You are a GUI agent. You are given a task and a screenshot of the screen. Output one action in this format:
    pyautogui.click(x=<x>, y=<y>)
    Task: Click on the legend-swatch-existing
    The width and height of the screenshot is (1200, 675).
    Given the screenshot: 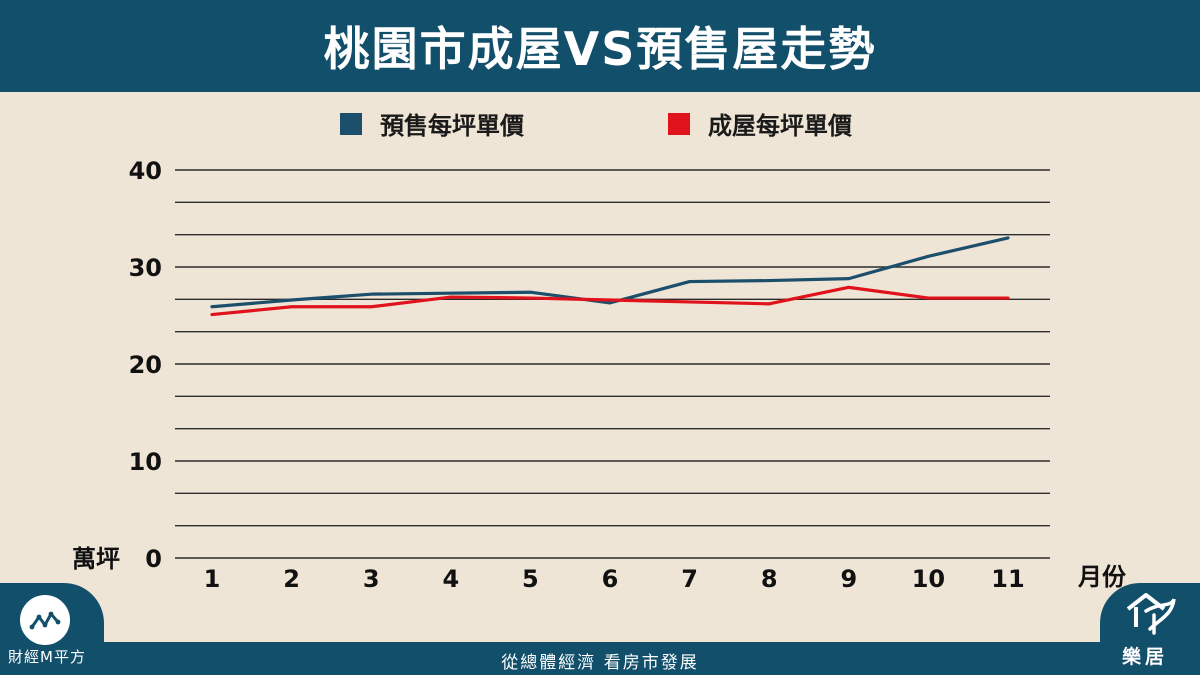 What is the action you would take?
    pyautogui.click(x=679, y=123)
    